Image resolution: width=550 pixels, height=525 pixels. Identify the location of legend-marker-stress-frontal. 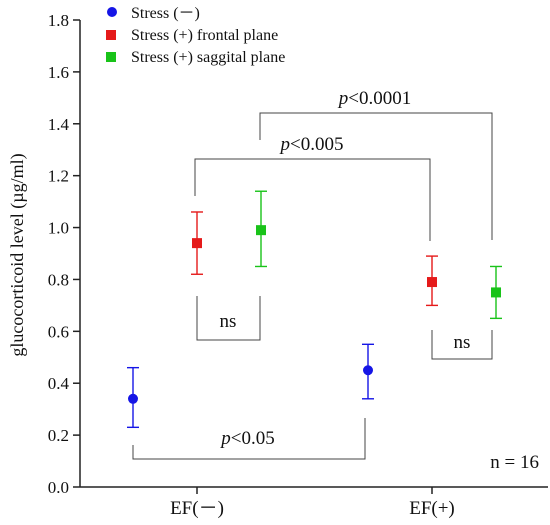
(111, 35).